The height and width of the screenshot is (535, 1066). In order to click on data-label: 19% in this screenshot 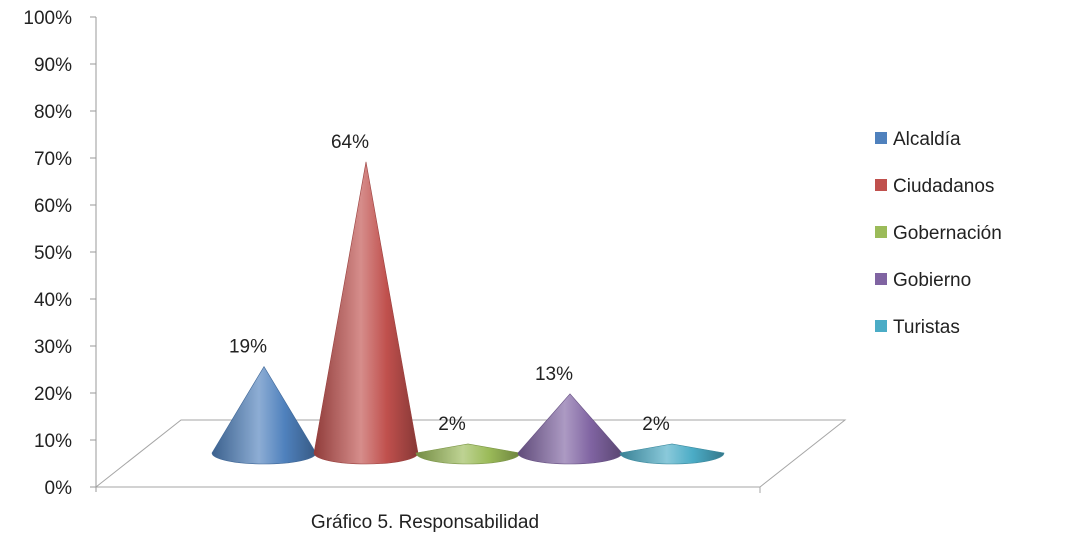, I will do `click(248, 347)`.